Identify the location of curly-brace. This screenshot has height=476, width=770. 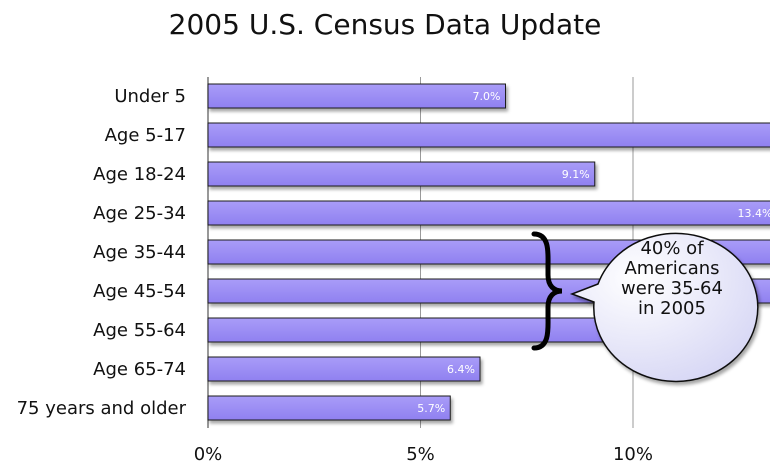
(547, 291).